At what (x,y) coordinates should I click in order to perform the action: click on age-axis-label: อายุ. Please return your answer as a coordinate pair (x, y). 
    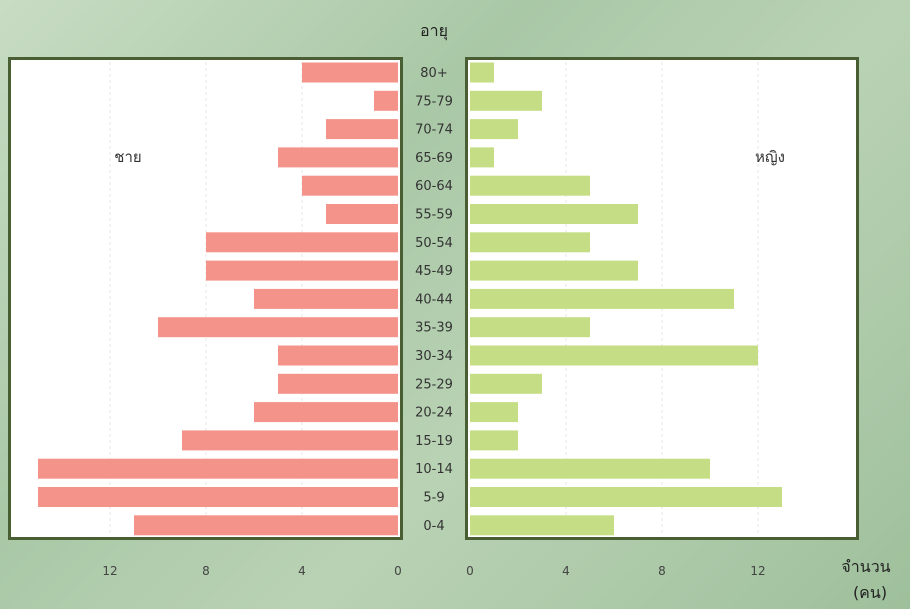
    Looking at the image, I should click on (434, 31).